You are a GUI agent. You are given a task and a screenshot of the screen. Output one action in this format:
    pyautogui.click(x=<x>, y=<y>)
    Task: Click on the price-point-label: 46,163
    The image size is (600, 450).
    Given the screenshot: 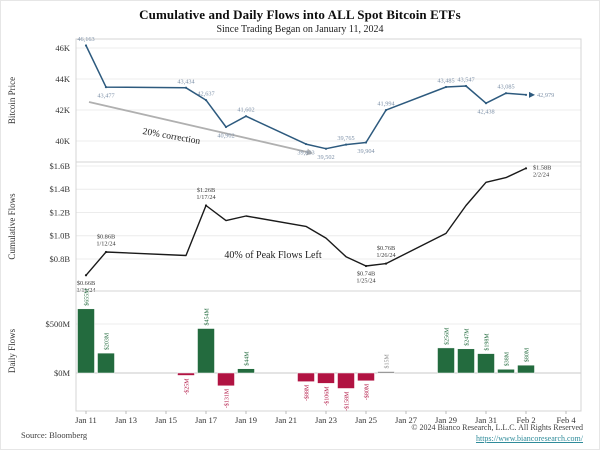 What is the action you would take?
    pyautogui.click(x=85, y=39)
    